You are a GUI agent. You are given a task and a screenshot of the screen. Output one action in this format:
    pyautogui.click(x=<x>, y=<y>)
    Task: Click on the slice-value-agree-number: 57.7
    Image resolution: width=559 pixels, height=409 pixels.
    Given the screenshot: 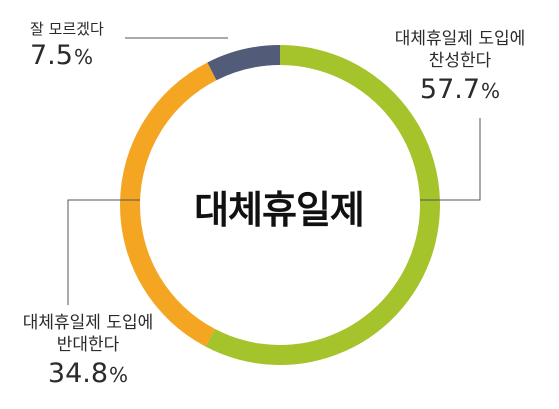 What is the action you would take?
    pyautogui.click(x=450, y=89)
    